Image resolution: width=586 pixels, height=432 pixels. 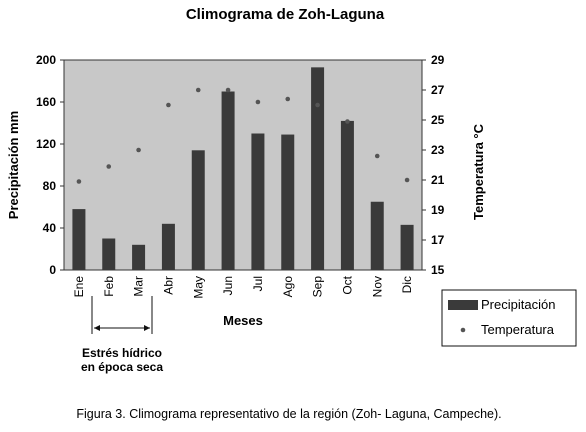 I want to click on precipitation-bar-dic, so click(x=407, y=247).